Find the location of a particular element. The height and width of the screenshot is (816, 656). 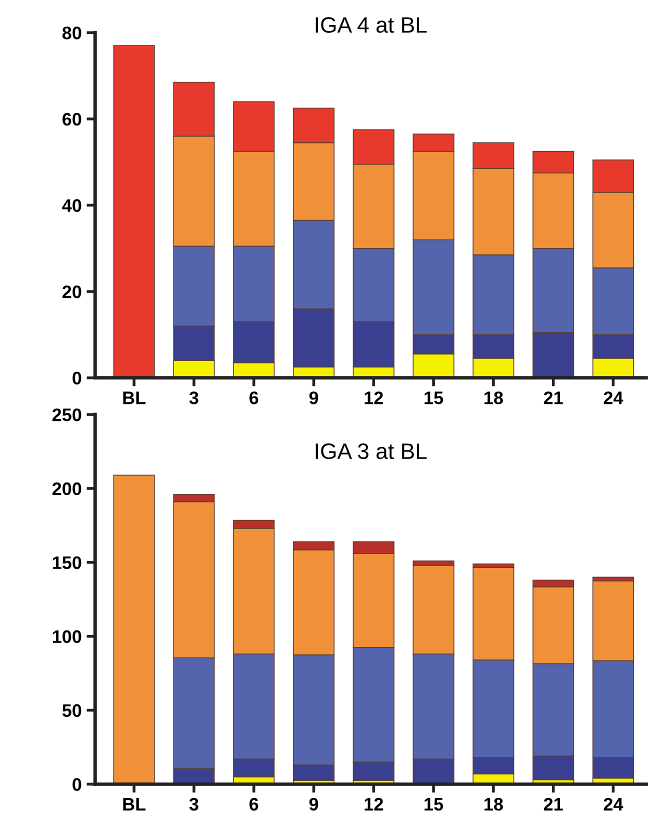

y-tick-label: 80 is located at coordinates (72, 33).